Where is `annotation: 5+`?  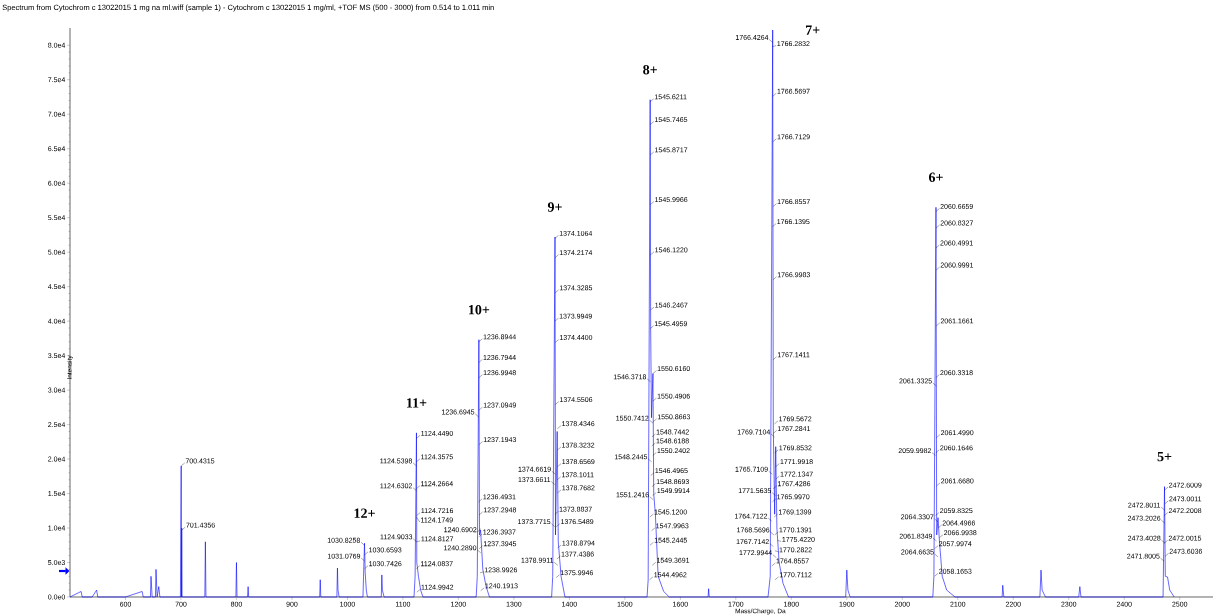
annotation: 5+ is located at coordinates (1164, 456).